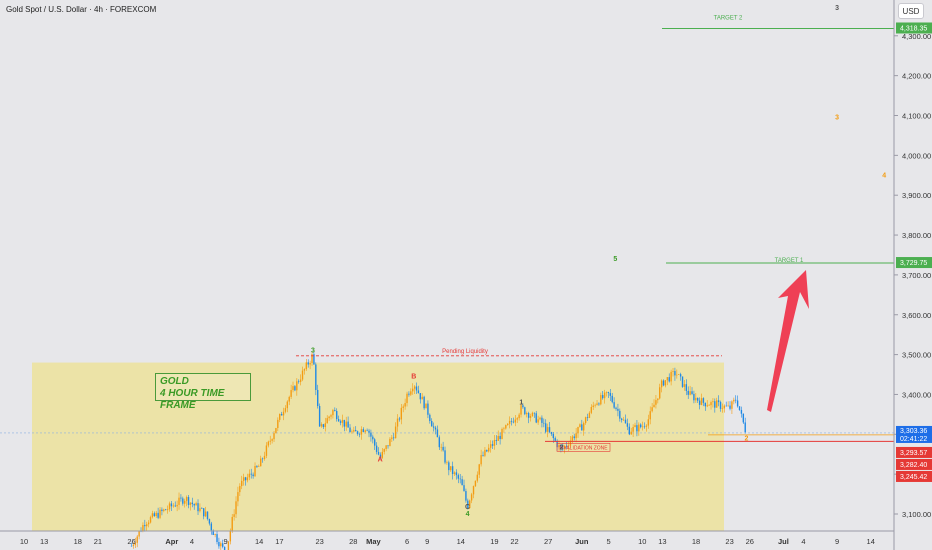 The height and width of the screenshot is (550, 932). What do you see at coordinates (514, 541) in the screenshot?
I see `x-tick-label: 22` at bounding box center [514, 541].